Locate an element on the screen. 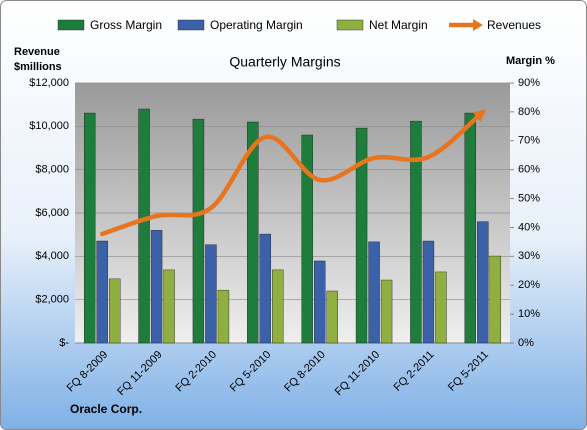 This screenshot has width=587, height=430. y2-tick-label: 60% is located at coordinates (529, 170).